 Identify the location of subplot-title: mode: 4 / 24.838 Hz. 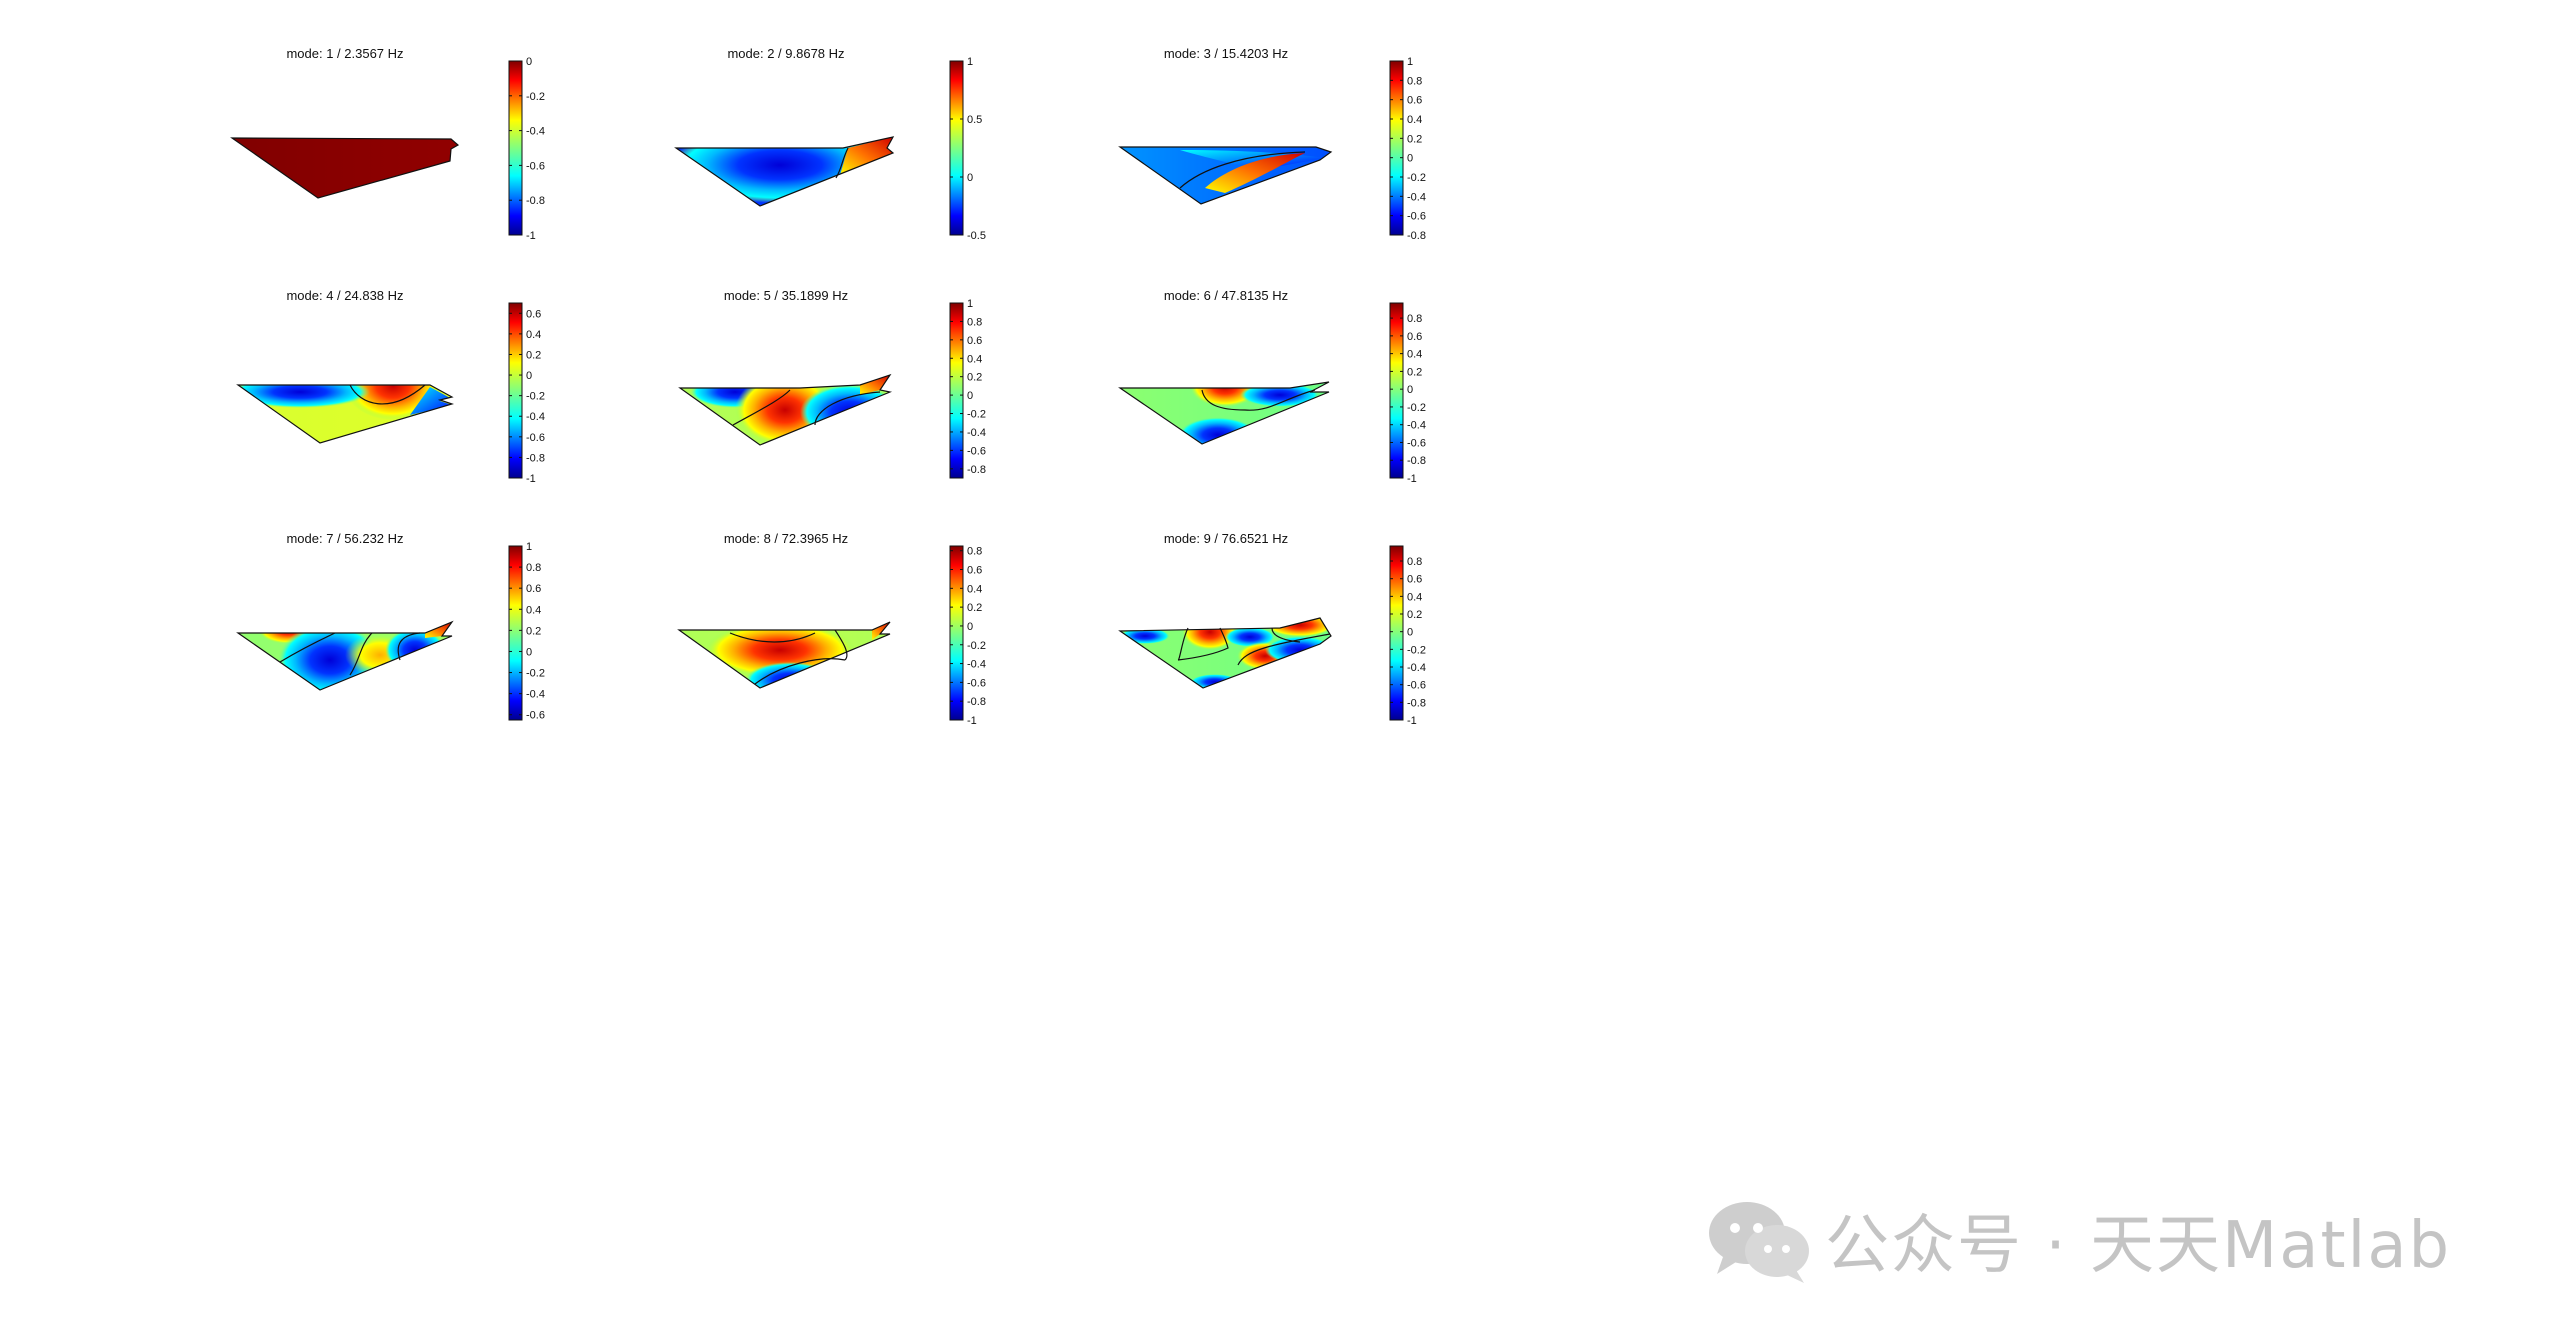
(344, 295).